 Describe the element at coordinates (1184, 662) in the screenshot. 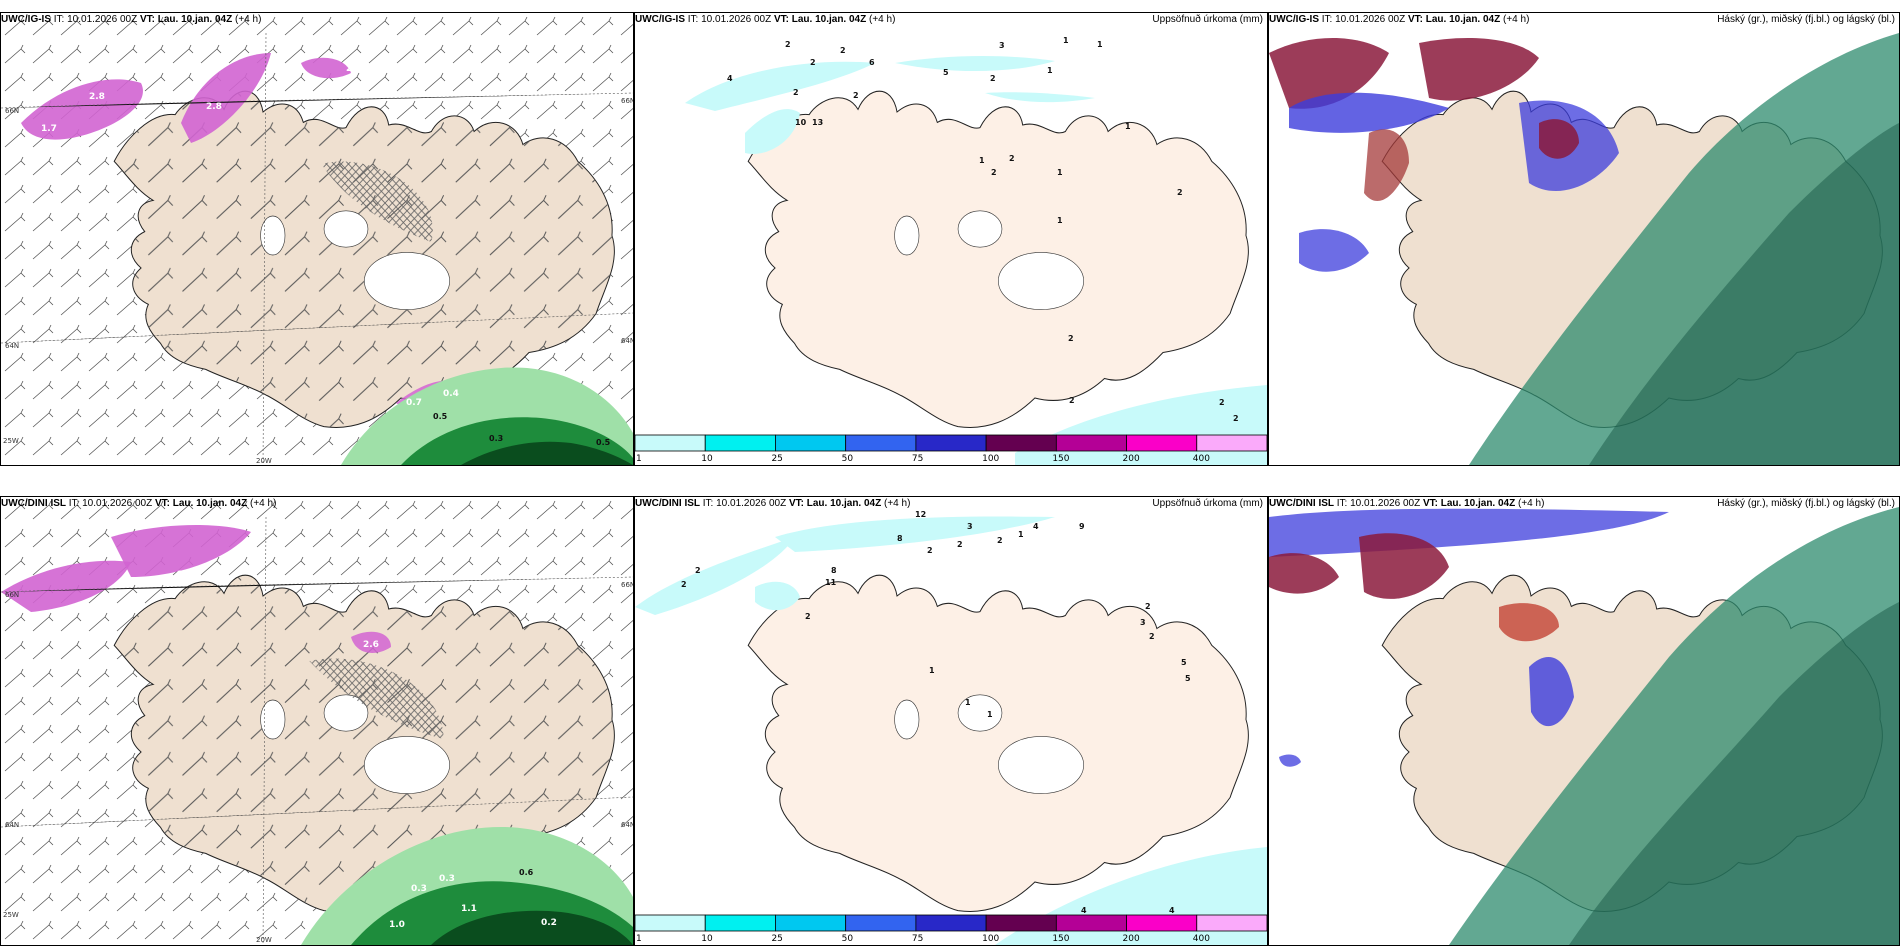

I see `svg-text: 5` at that location.